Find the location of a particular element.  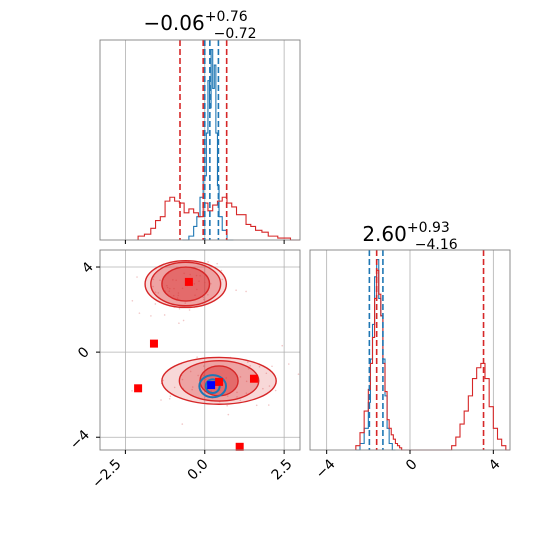

hist2-x-tick-label-4: 4 is located at coordinates (495, 465).